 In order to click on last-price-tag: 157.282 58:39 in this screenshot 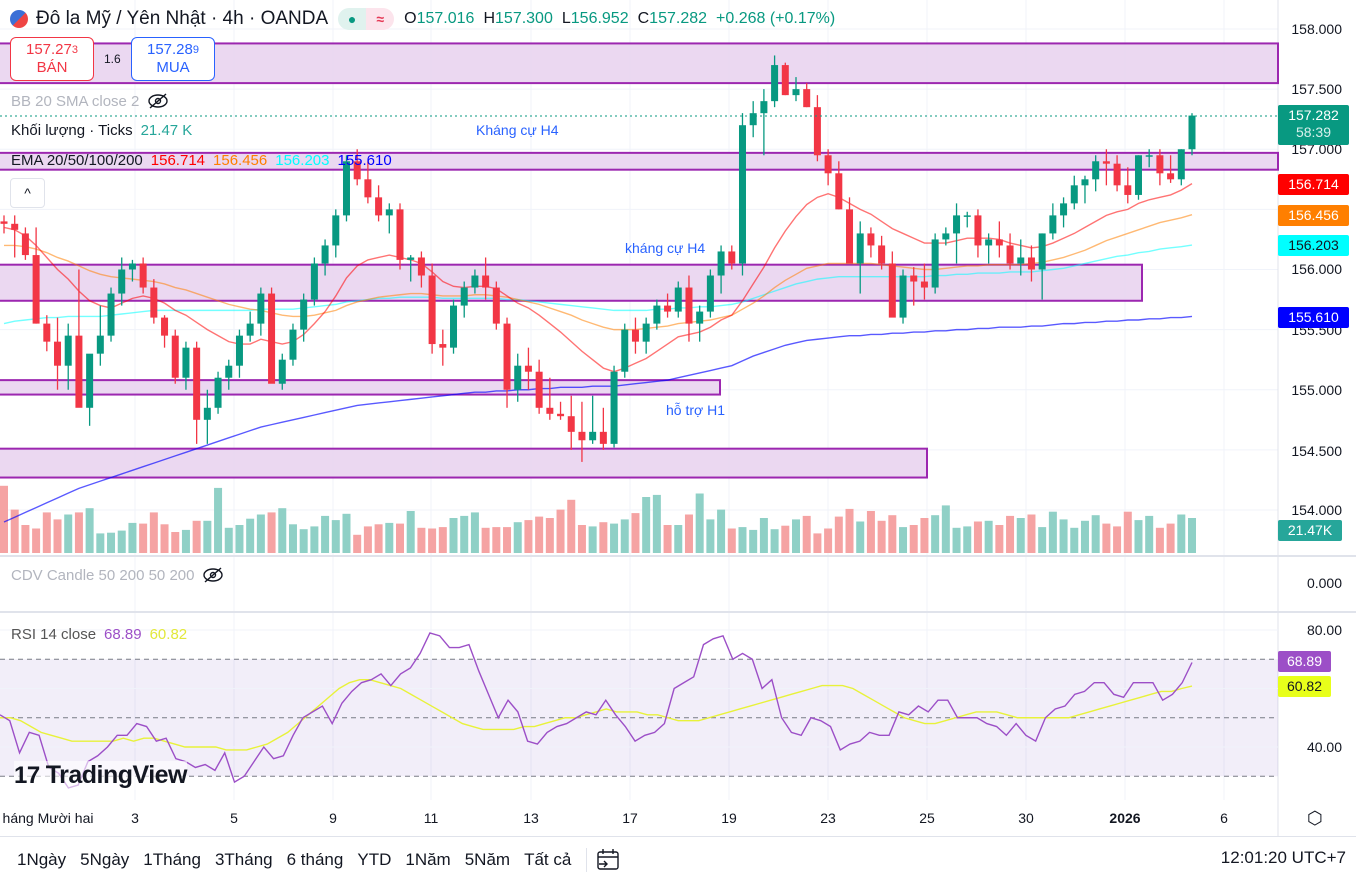, I will do `click(1313, 125)`.